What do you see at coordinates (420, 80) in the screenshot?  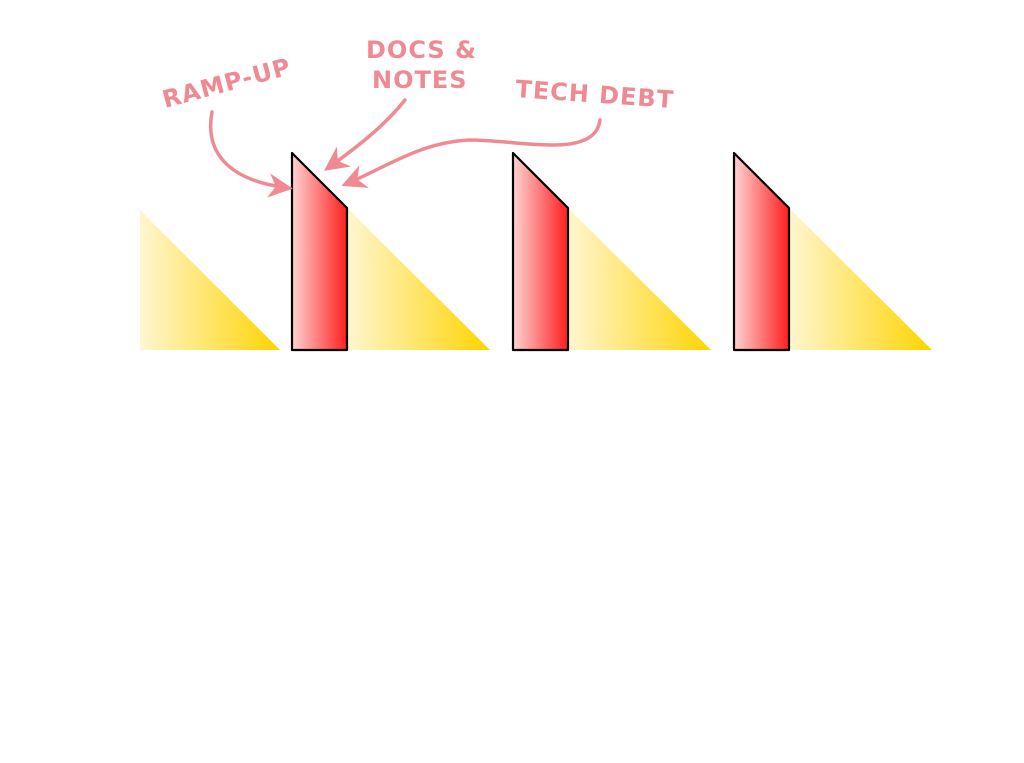 I see `docs-notes-label-line2: NOTES` at bounding box center [420, 80].